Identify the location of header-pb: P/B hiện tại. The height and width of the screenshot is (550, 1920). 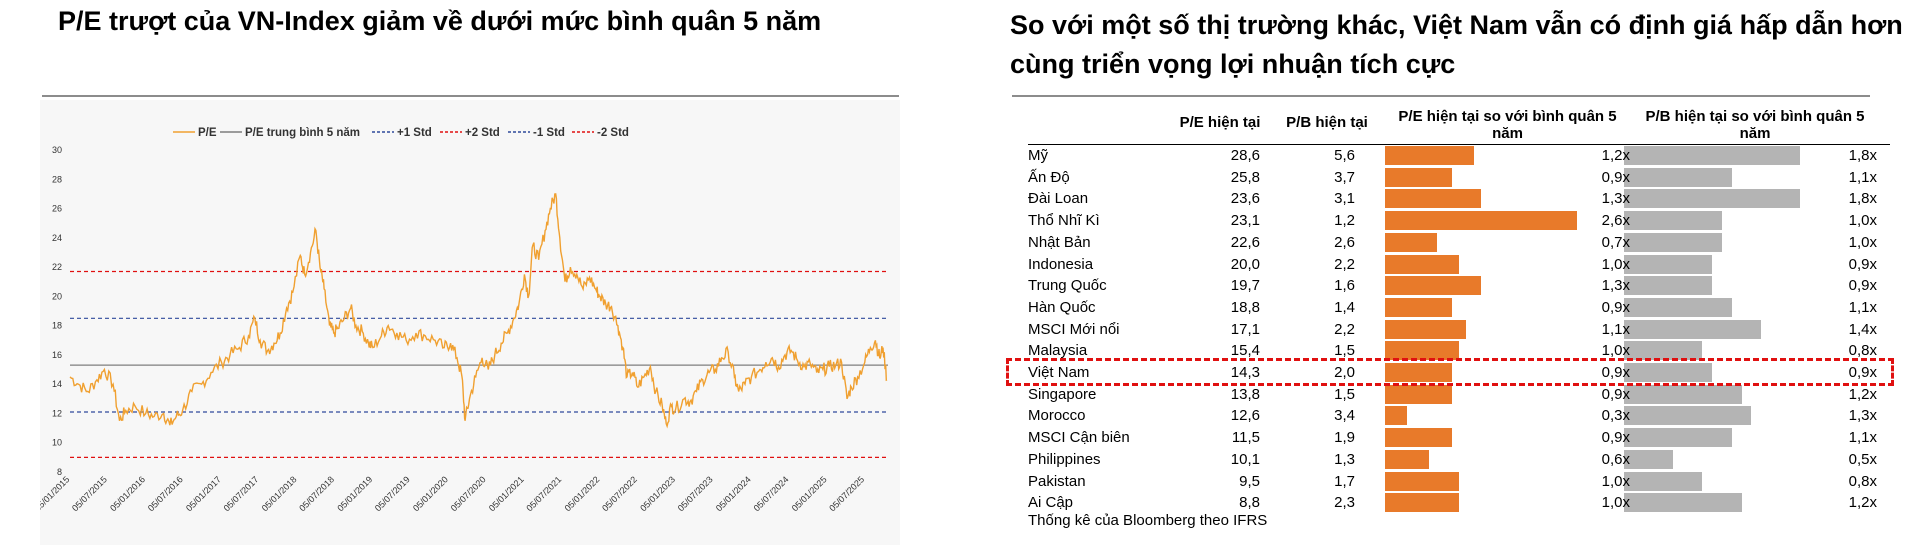
(1327, 122).